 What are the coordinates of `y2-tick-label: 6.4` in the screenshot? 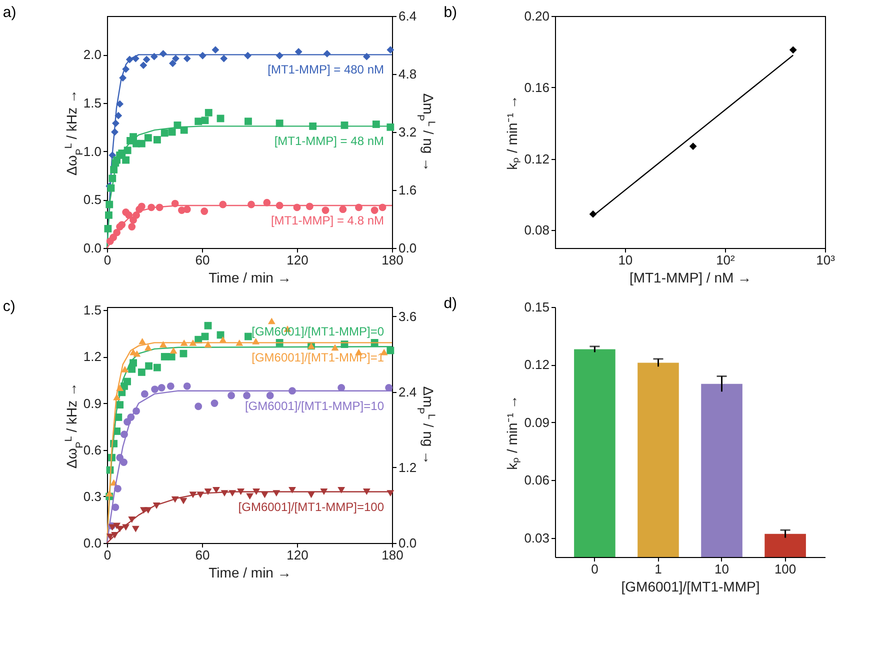 It's located at (407, 16).